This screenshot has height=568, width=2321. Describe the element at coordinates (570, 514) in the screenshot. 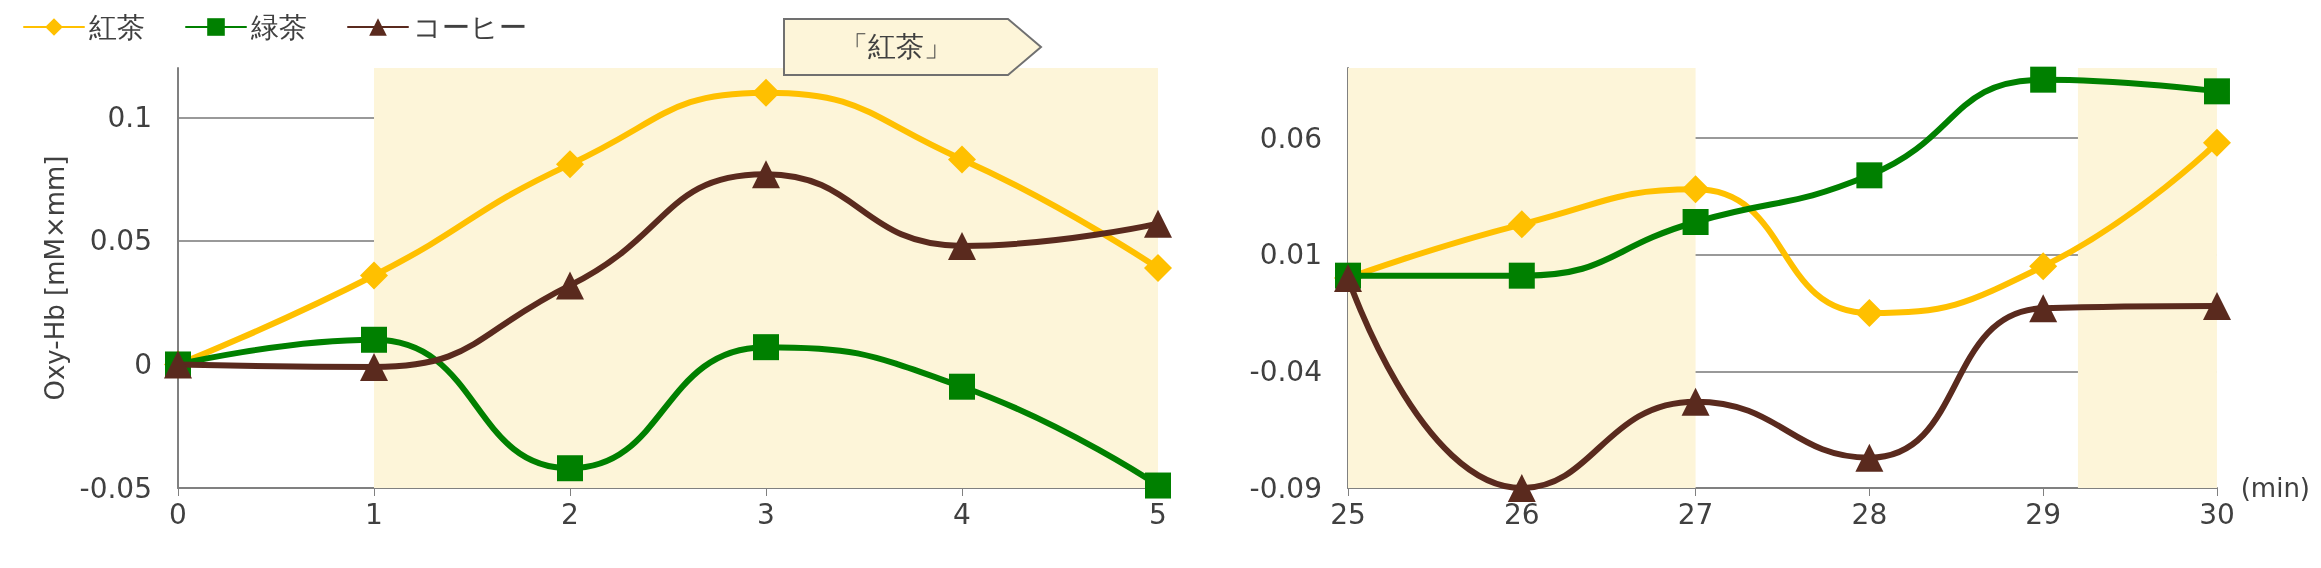

I see `x-tick-label: 2` at that location.